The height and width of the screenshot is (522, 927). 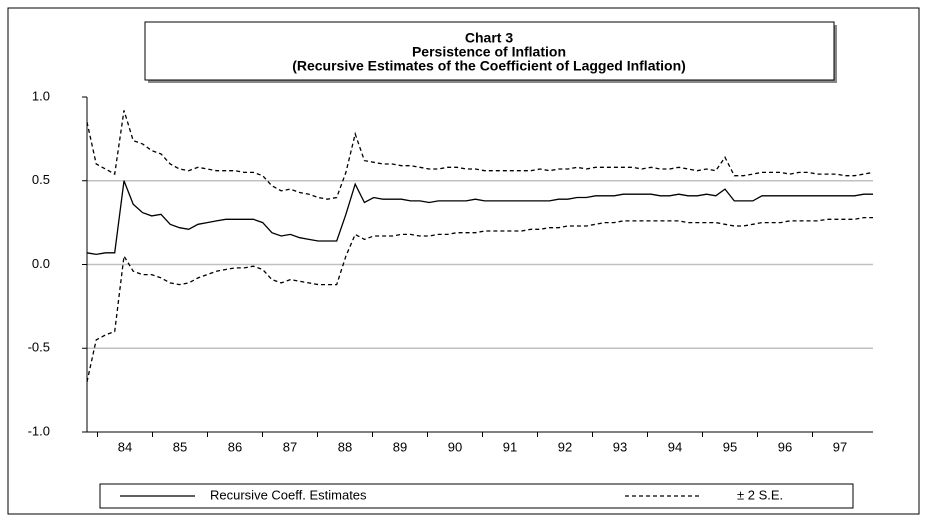 I want to click on x-tick-label: 95, so click(x=730, y=446).